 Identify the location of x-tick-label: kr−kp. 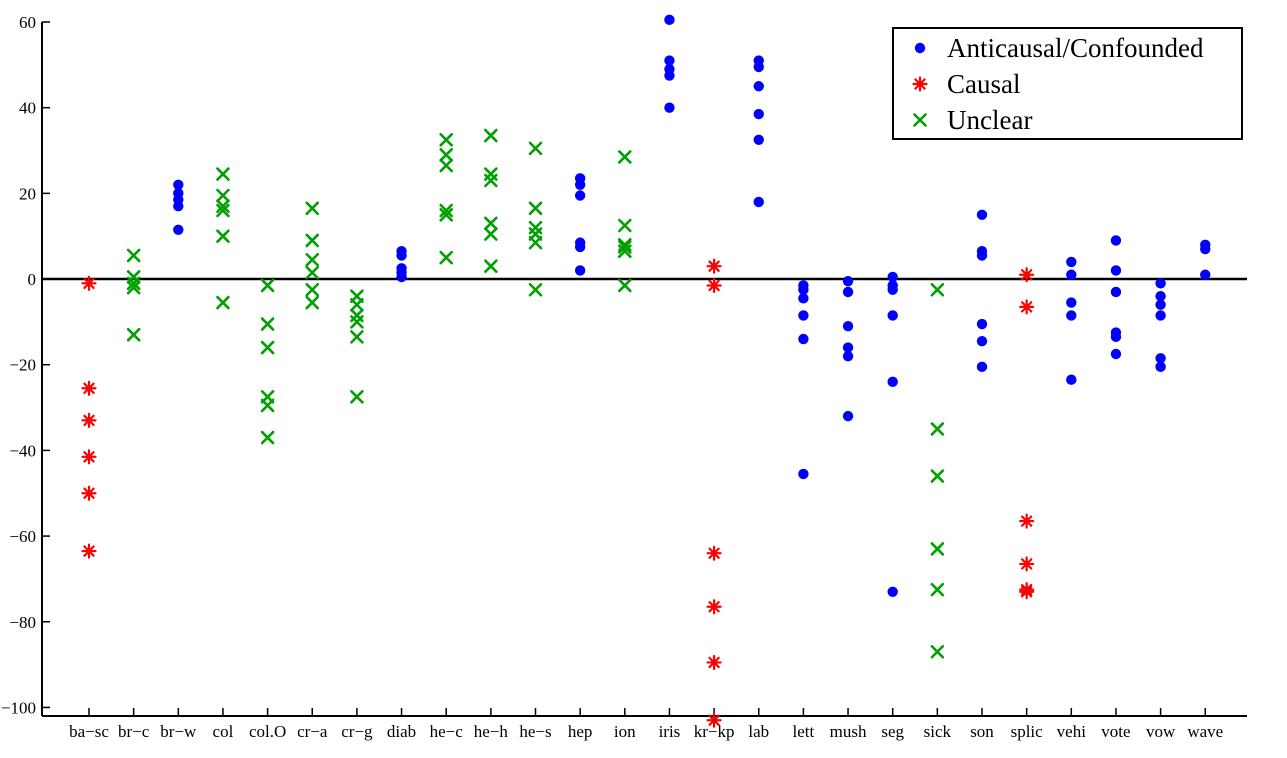
(714, 731).